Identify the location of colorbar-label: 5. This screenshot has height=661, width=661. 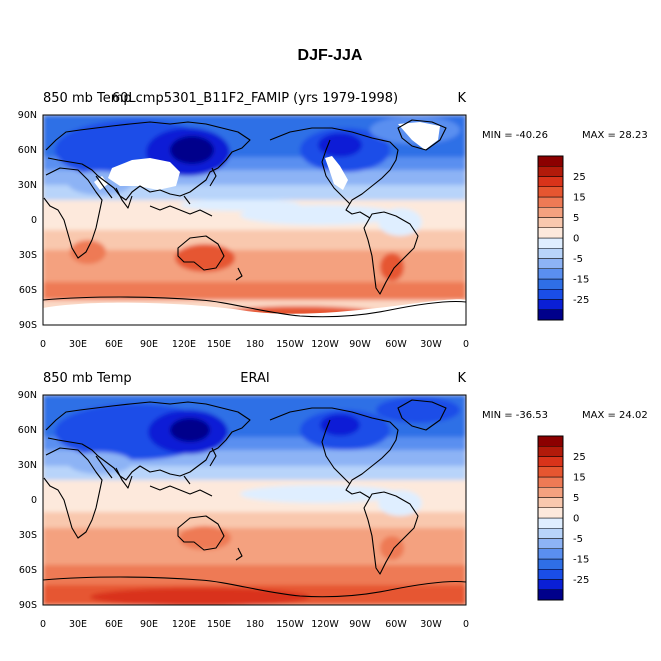
(576, 218).